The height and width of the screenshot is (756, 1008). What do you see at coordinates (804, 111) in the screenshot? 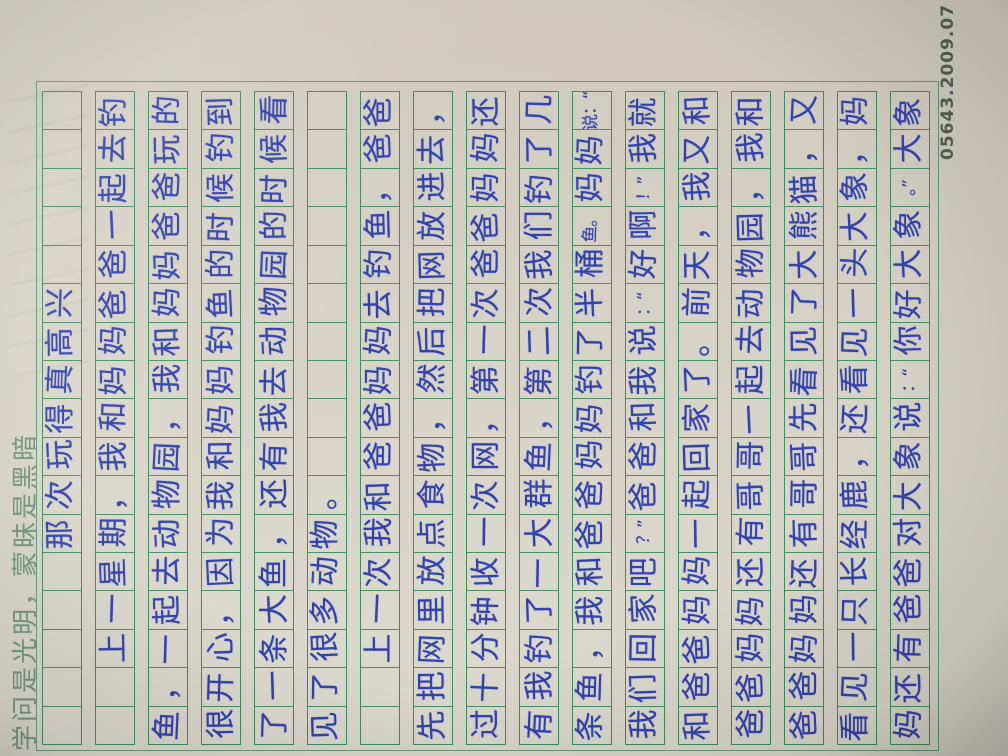
I see `grid-cell: 又` at bounding box center [804, 111].